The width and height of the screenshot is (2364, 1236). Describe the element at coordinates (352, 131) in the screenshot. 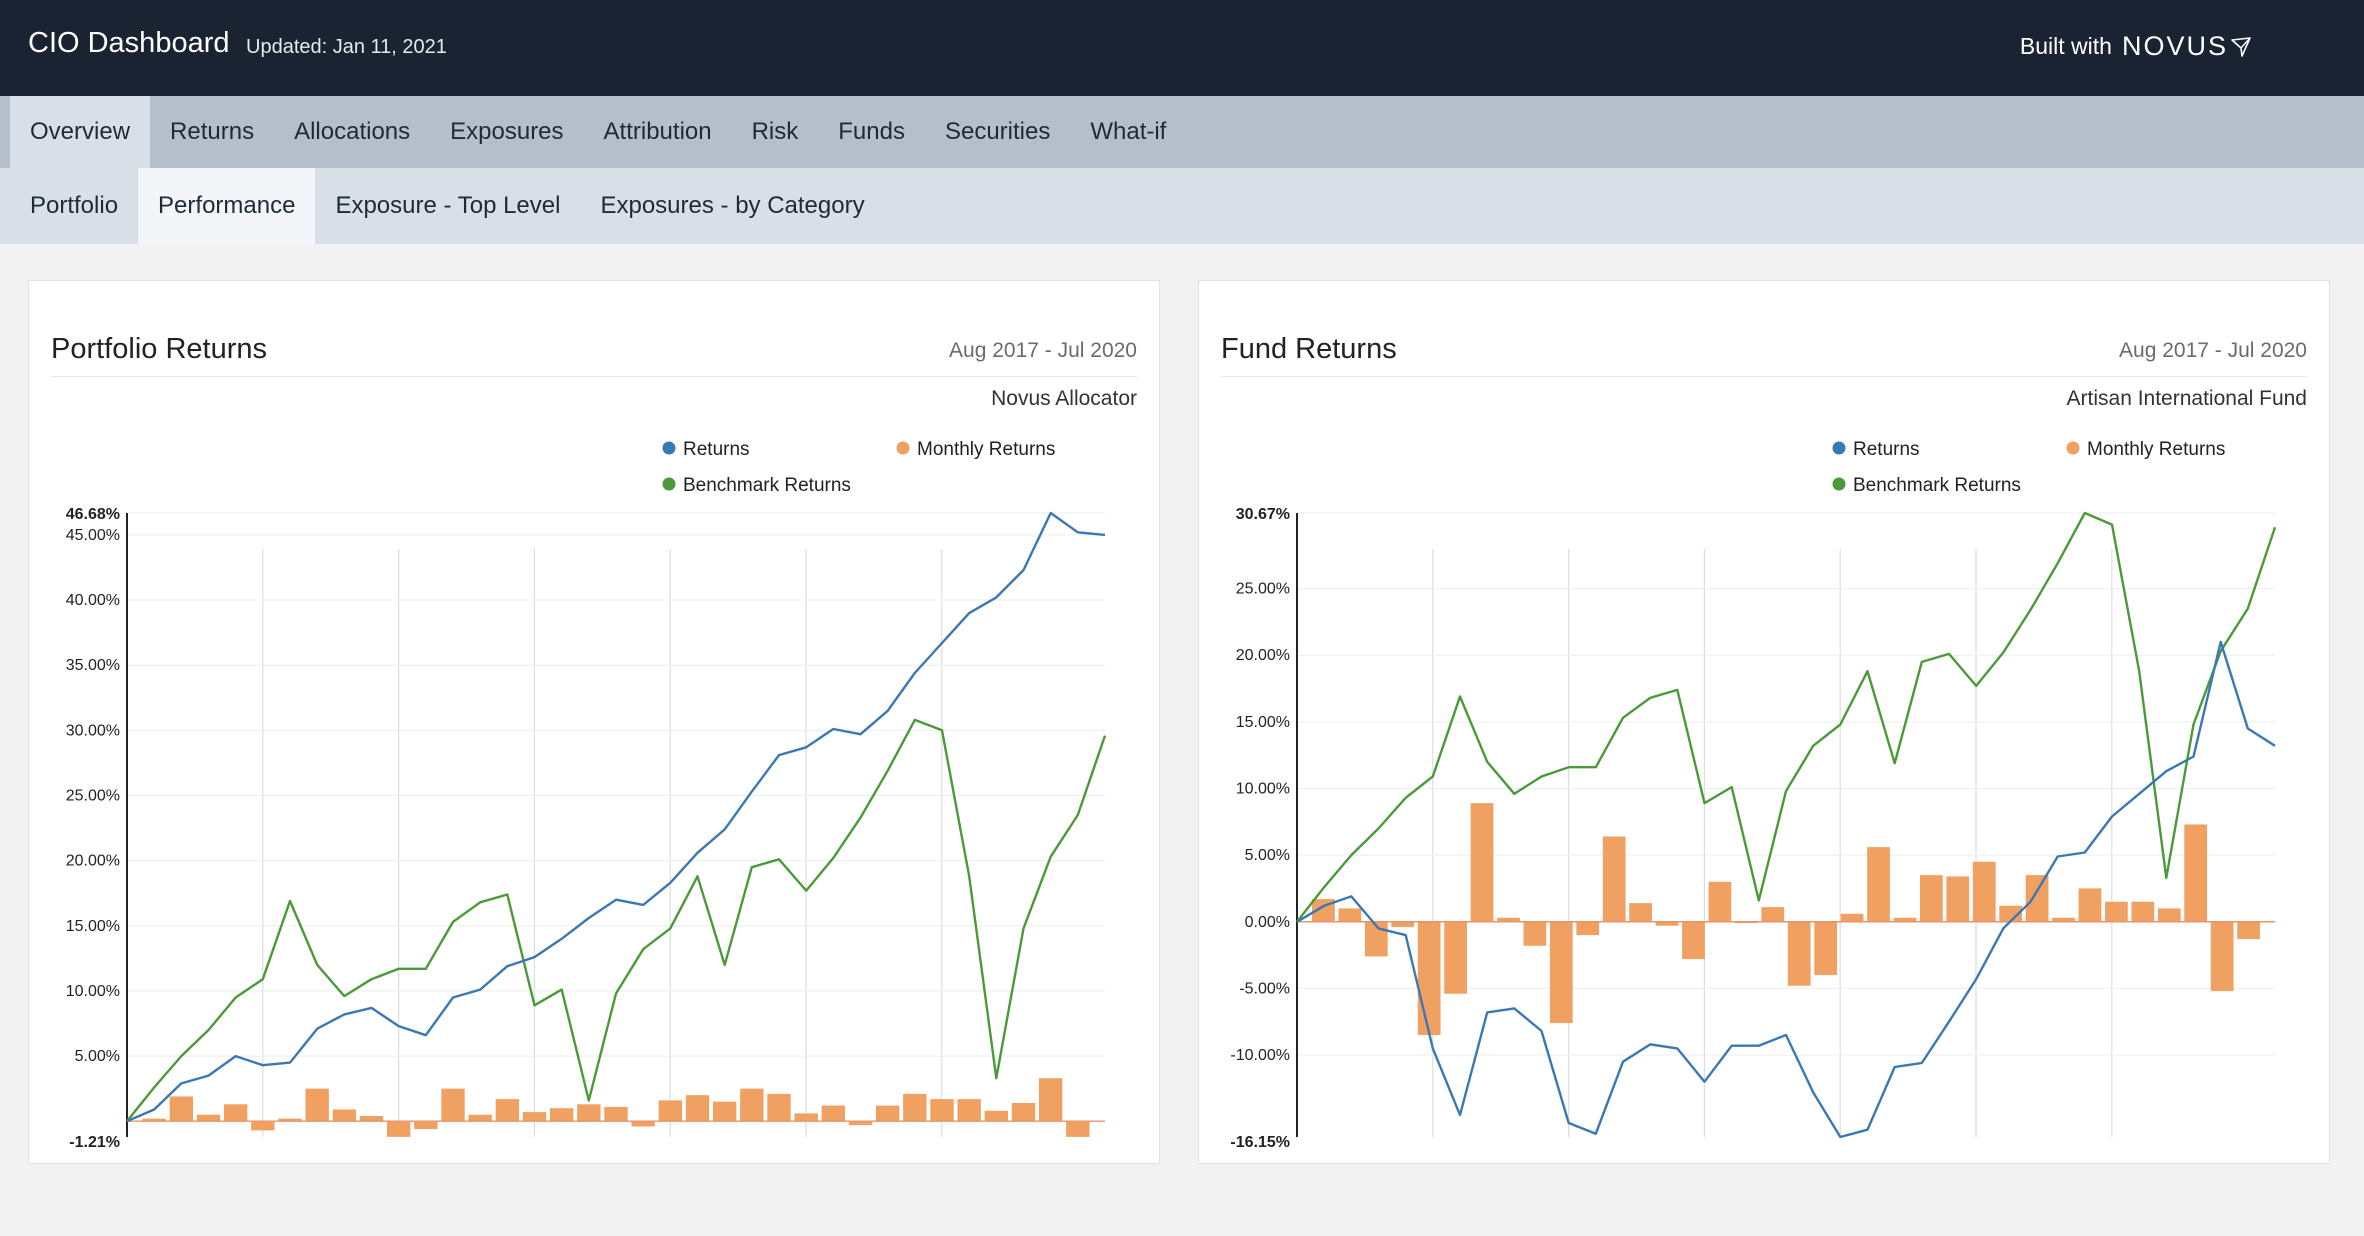

I see `tab-allocations: Allocations` at that location.